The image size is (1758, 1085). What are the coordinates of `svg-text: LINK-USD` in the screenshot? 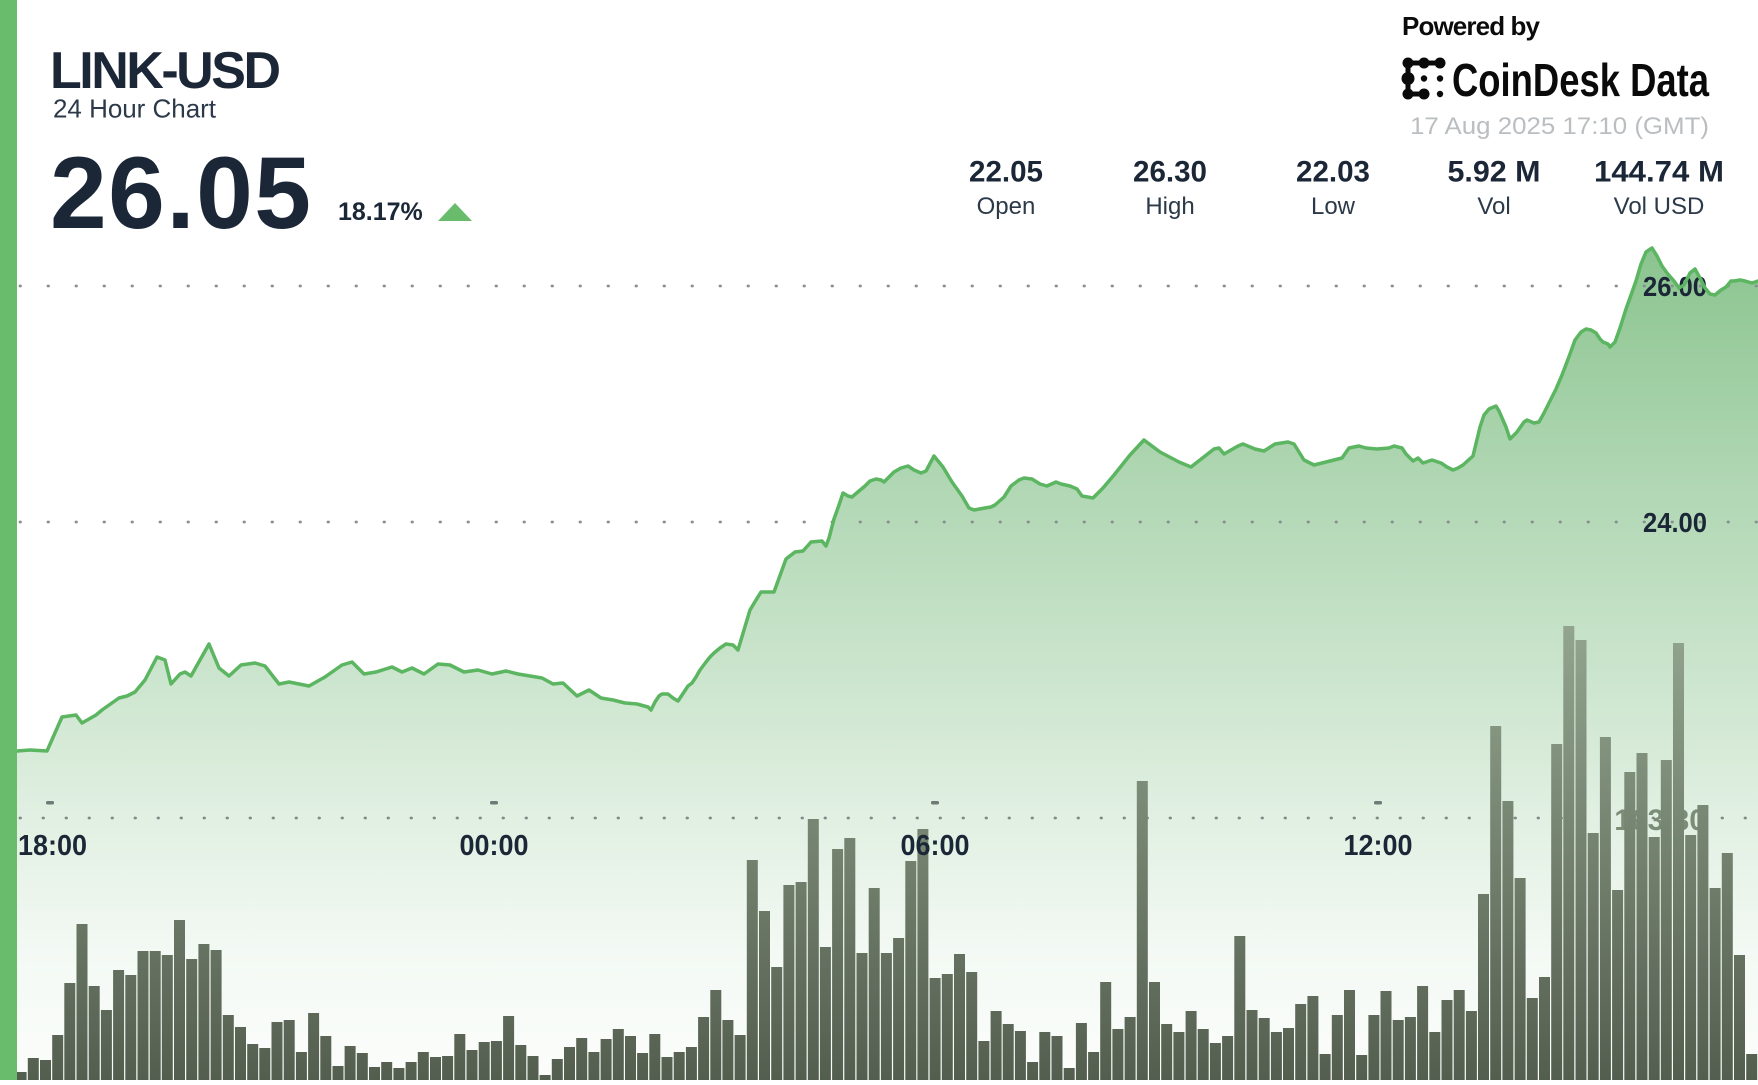 It's located at (165, 71).